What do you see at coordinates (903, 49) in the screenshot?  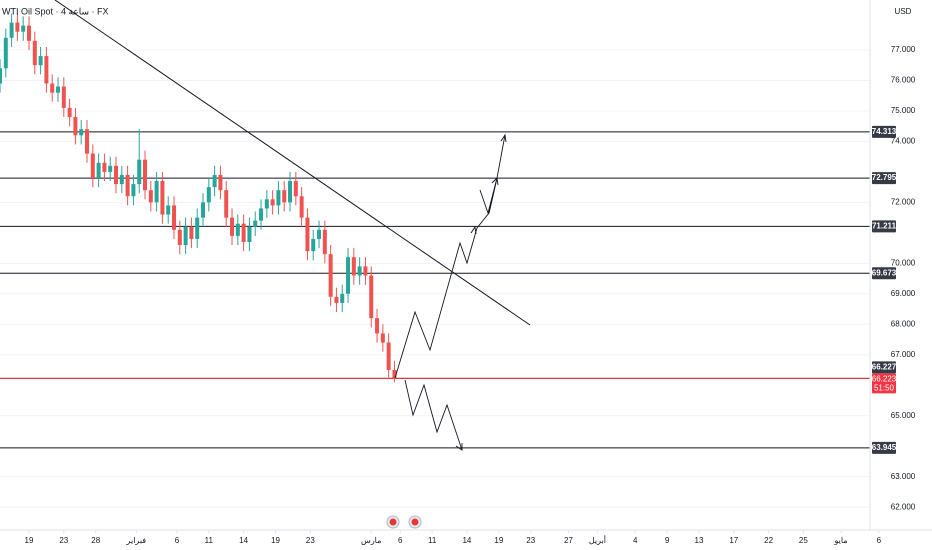 I see `y-tick-label: 77.000` at bounding box center [903, 49].